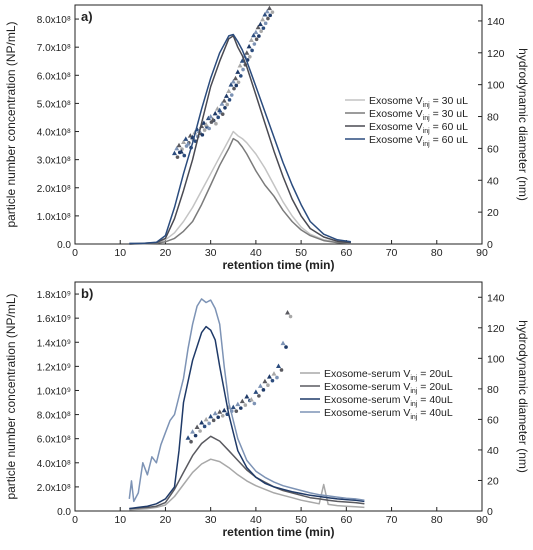  I want to click on y-tick-label: 2.0x10⁸, so click(54, 189).